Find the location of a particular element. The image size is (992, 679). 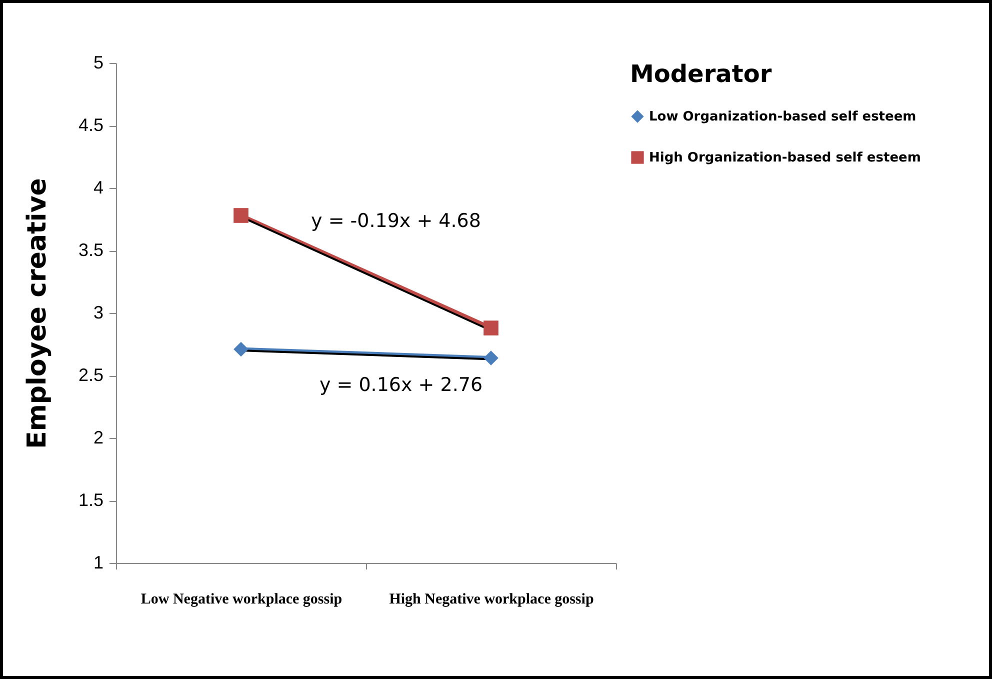

x-tick-label: High Negative workplace gossip is located at coordinates (491, 600).